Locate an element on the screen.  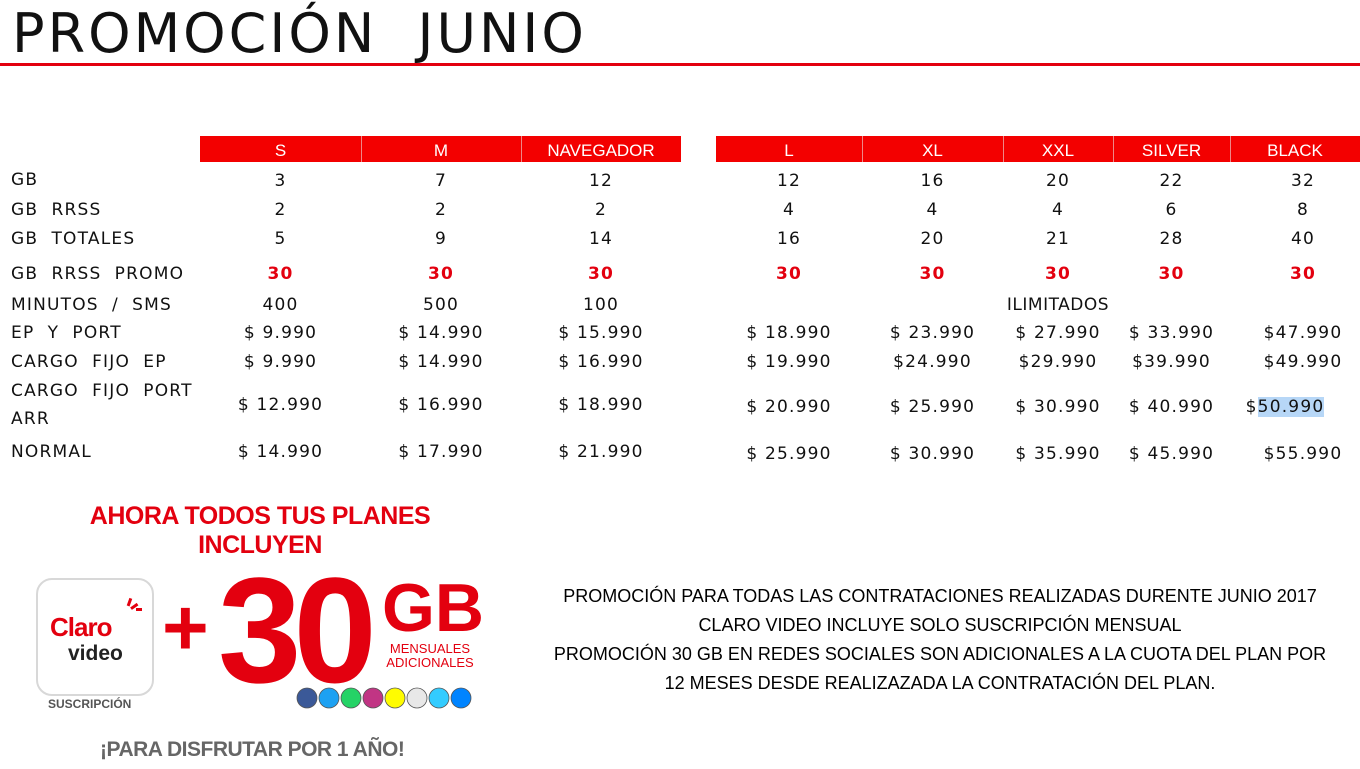
promo-amount: 30 is located at coordinates (297, 630).